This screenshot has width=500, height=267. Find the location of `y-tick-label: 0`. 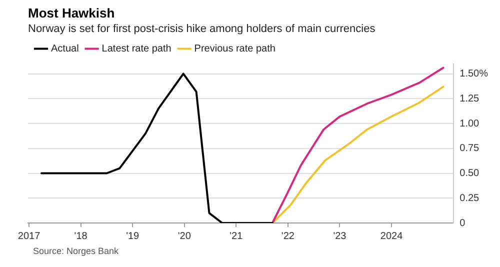

y-tick-label: 0 is located at coordinates (463, 223).